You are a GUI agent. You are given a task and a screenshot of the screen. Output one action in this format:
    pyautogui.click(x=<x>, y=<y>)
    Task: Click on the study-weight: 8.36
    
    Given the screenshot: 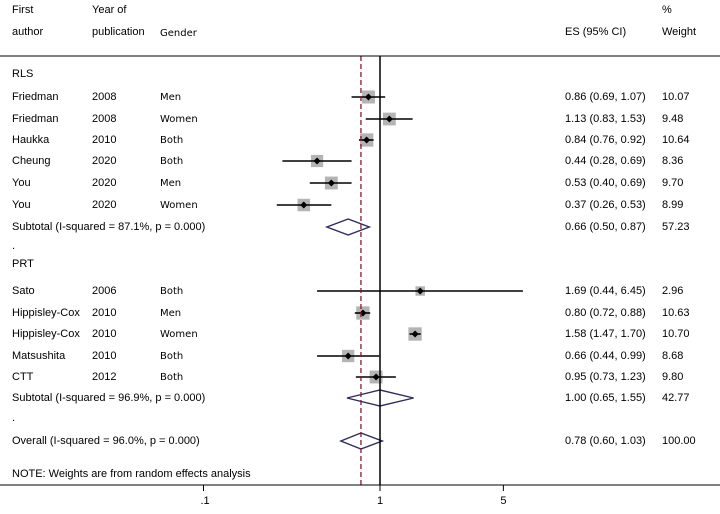 What is the action you would take?
    pyautogui.click(x=673, y=161)
    